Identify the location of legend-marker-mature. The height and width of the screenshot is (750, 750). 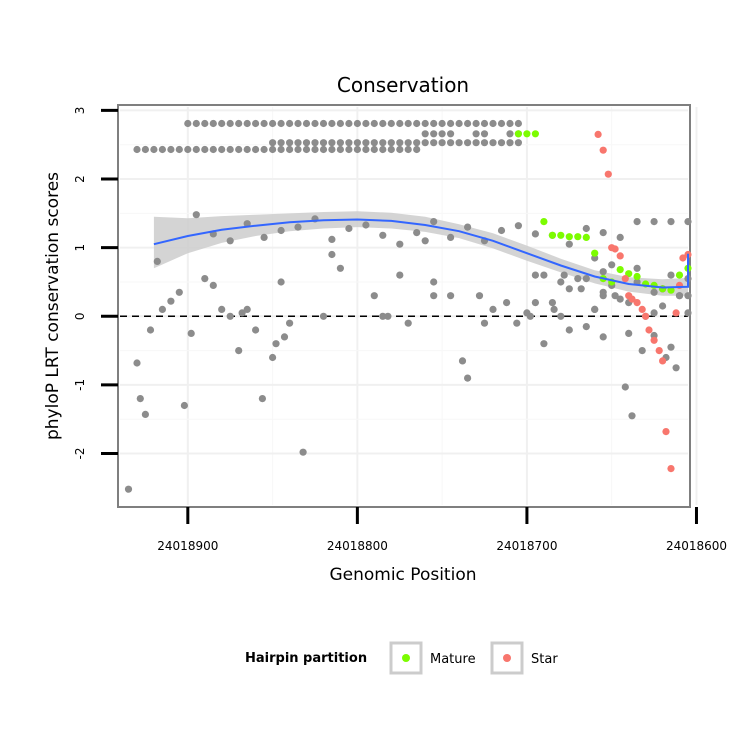
(406, 658).